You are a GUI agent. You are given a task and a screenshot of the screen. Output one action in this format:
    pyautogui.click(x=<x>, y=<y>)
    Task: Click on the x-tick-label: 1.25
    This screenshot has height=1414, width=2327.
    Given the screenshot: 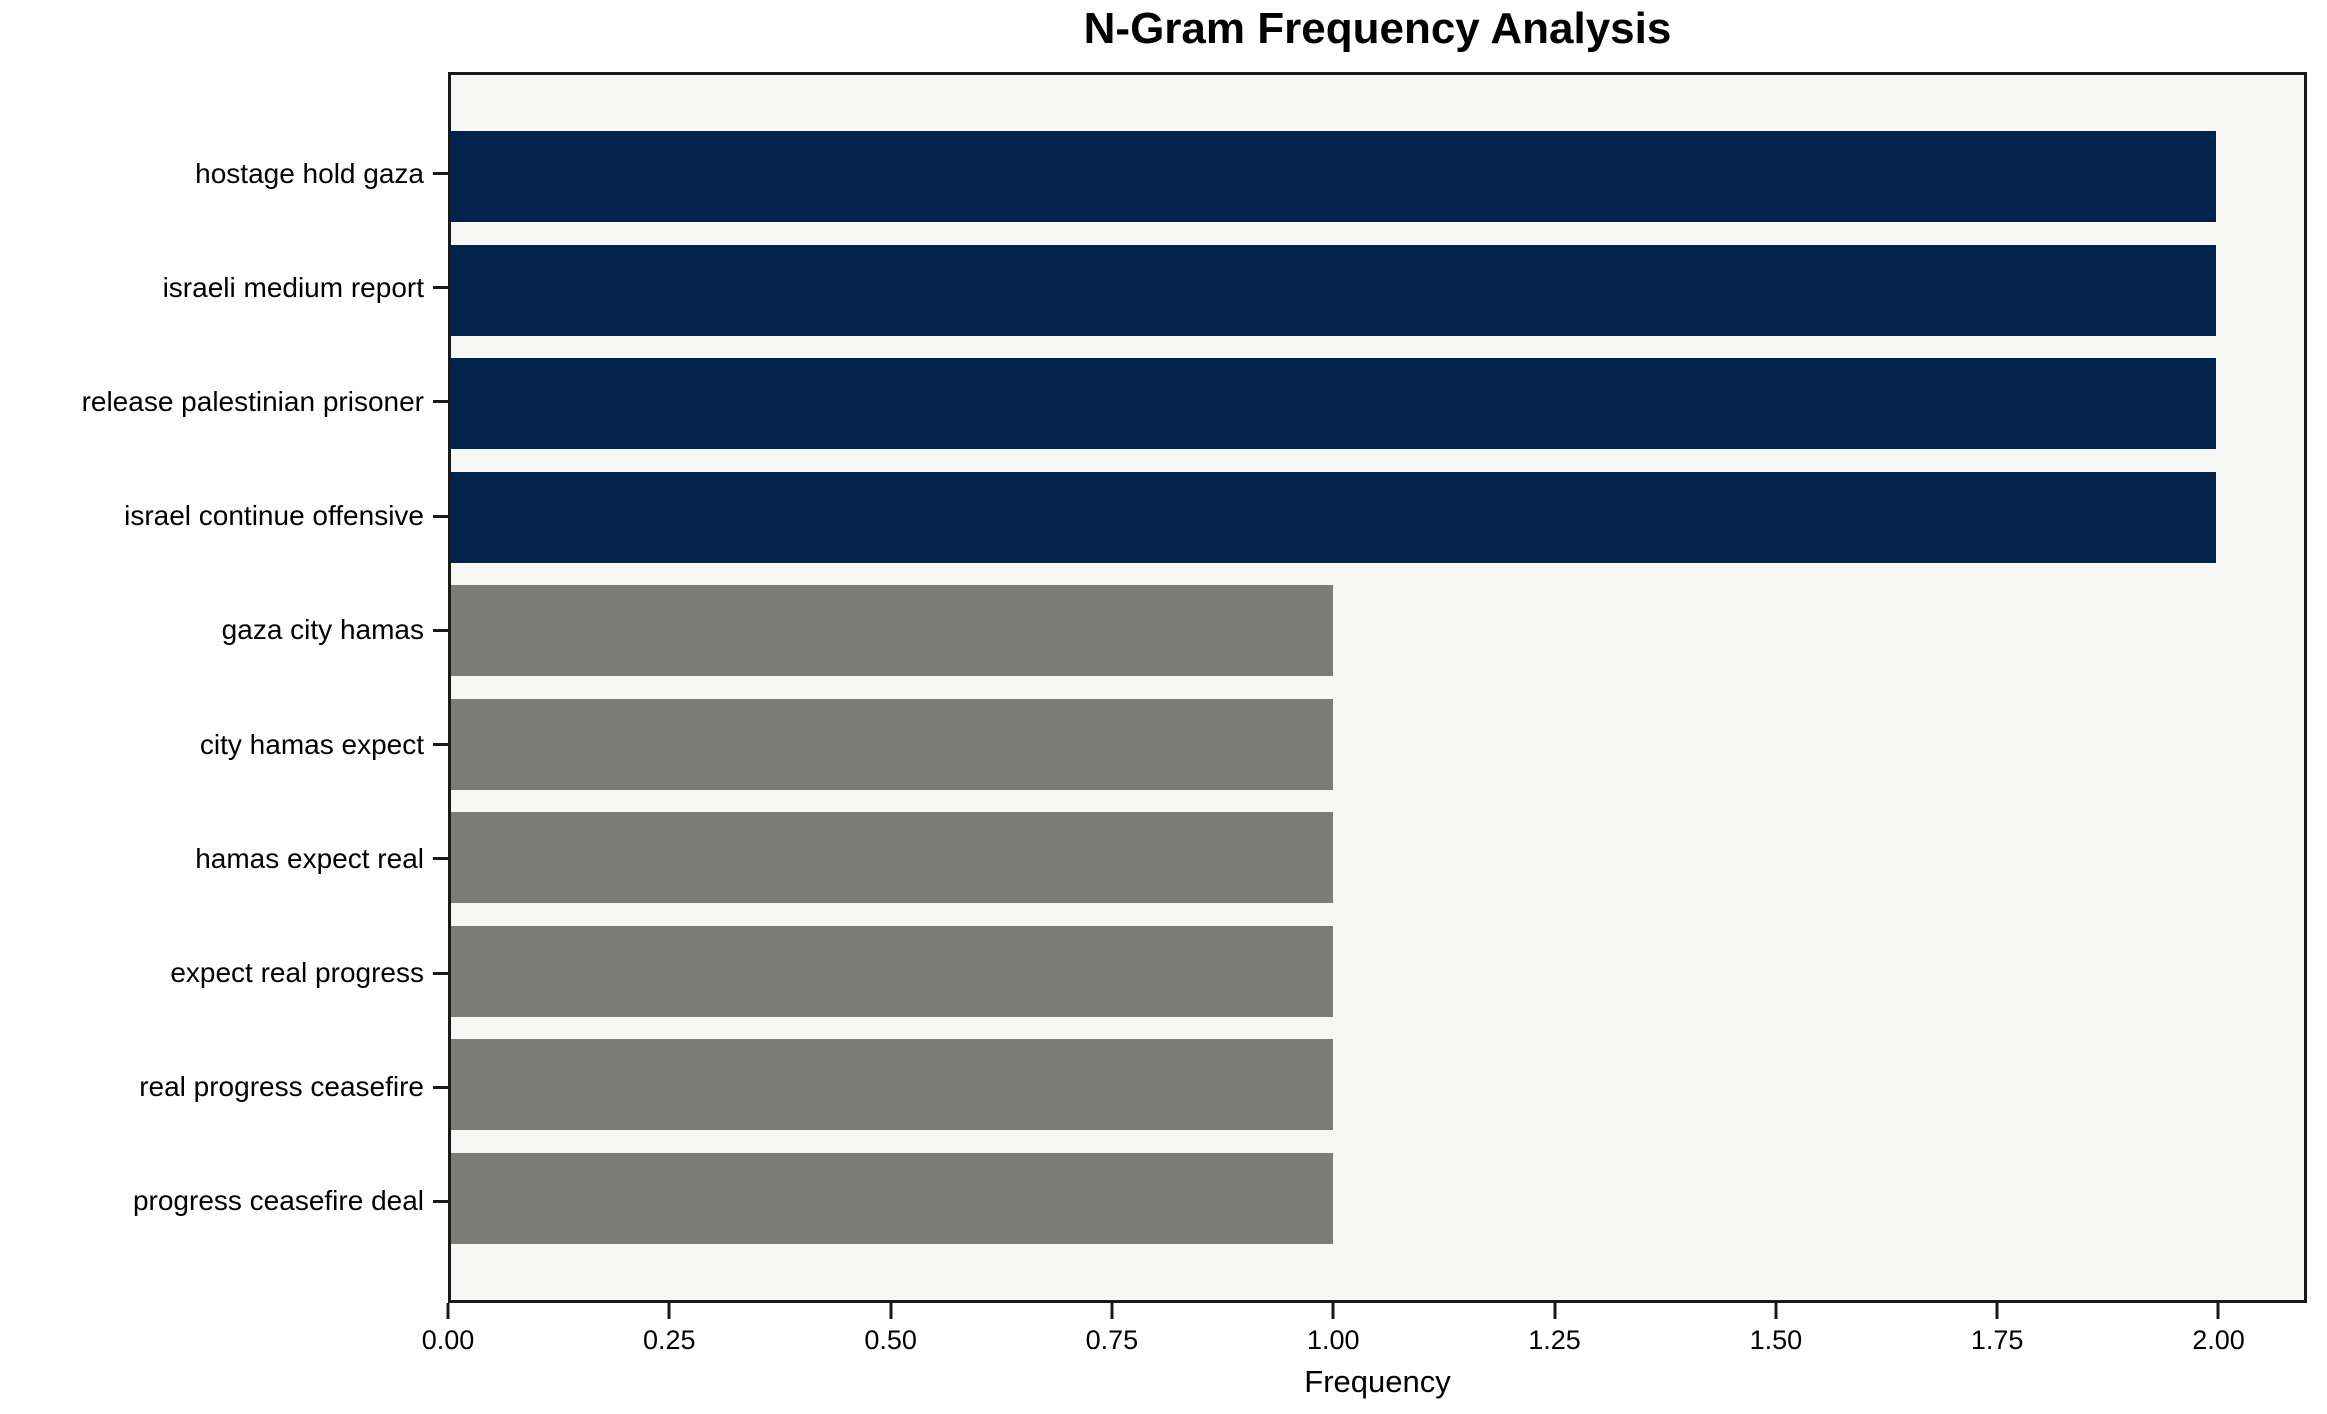 What is the action you would take?
    pyautogui.click(x=1554, y=1340)
    